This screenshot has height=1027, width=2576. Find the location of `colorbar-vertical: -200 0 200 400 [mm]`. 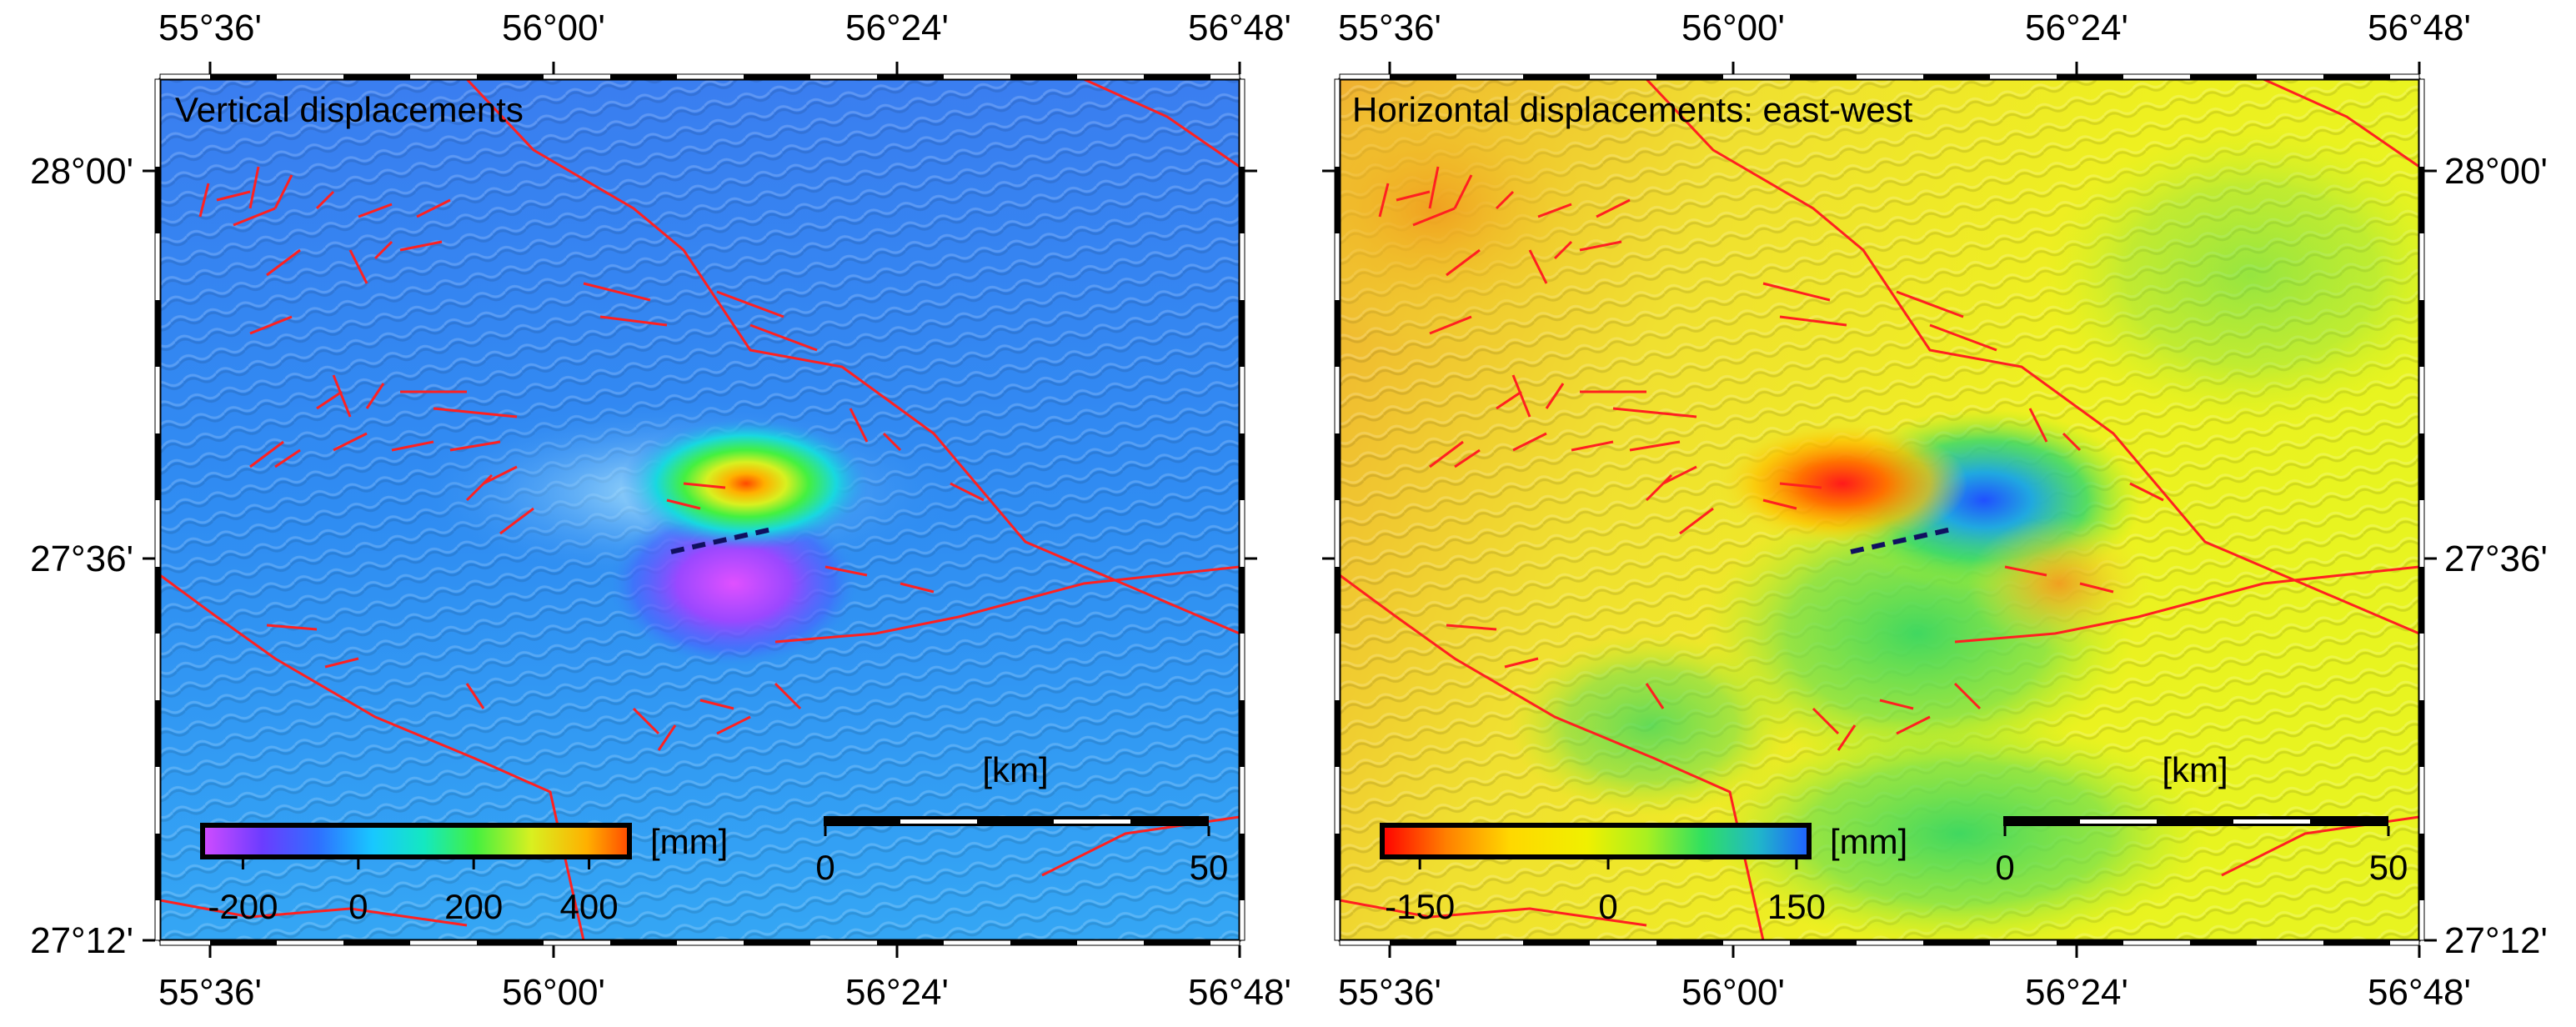

colorbar-vertical: -200 0 200 400 [mm] is located at coordinates (464, 874).